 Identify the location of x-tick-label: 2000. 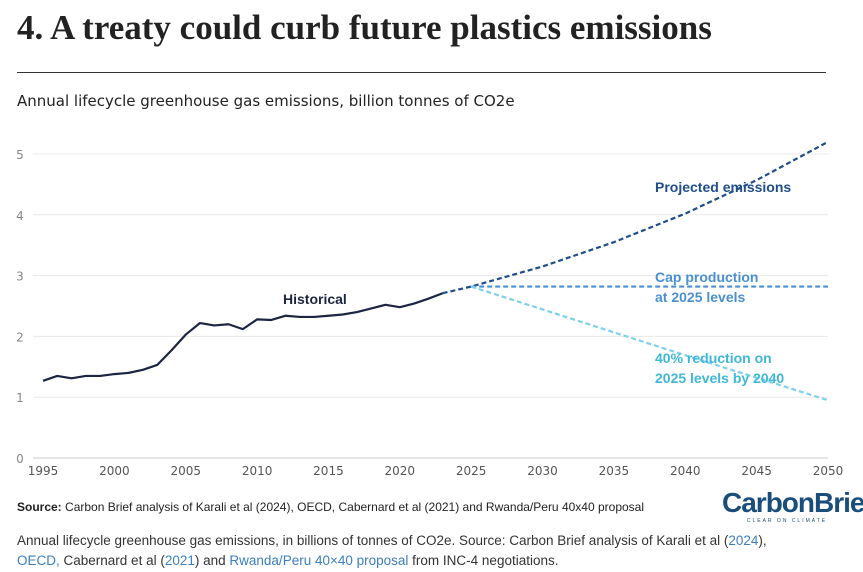
(114, 471).